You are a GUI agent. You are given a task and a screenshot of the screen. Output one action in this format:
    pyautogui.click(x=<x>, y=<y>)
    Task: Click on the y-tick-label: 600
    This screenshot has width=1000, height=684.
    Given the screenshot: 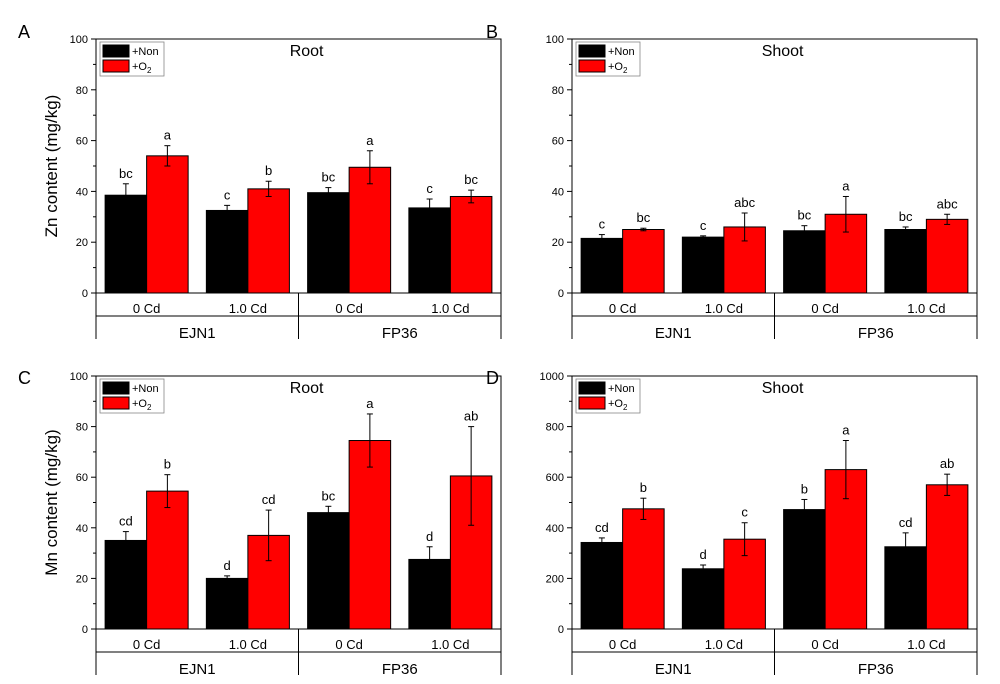 What is the action you would take?
    pyautogui.click(x=555, y=478)
    